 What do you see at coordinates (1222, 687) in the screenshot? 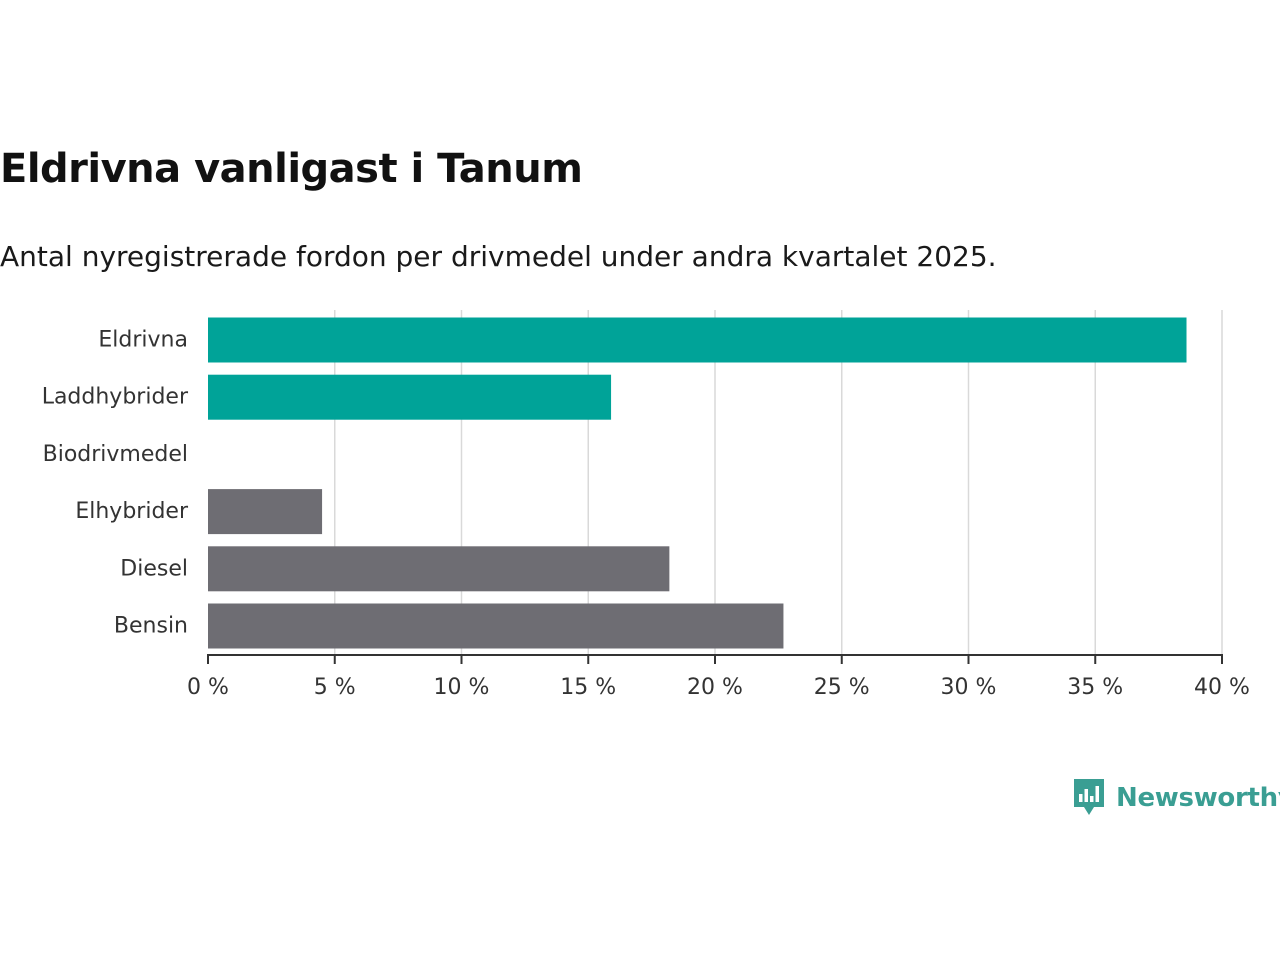
I see `x-tick-label: 40 %` at bounding box center [1222, 687].